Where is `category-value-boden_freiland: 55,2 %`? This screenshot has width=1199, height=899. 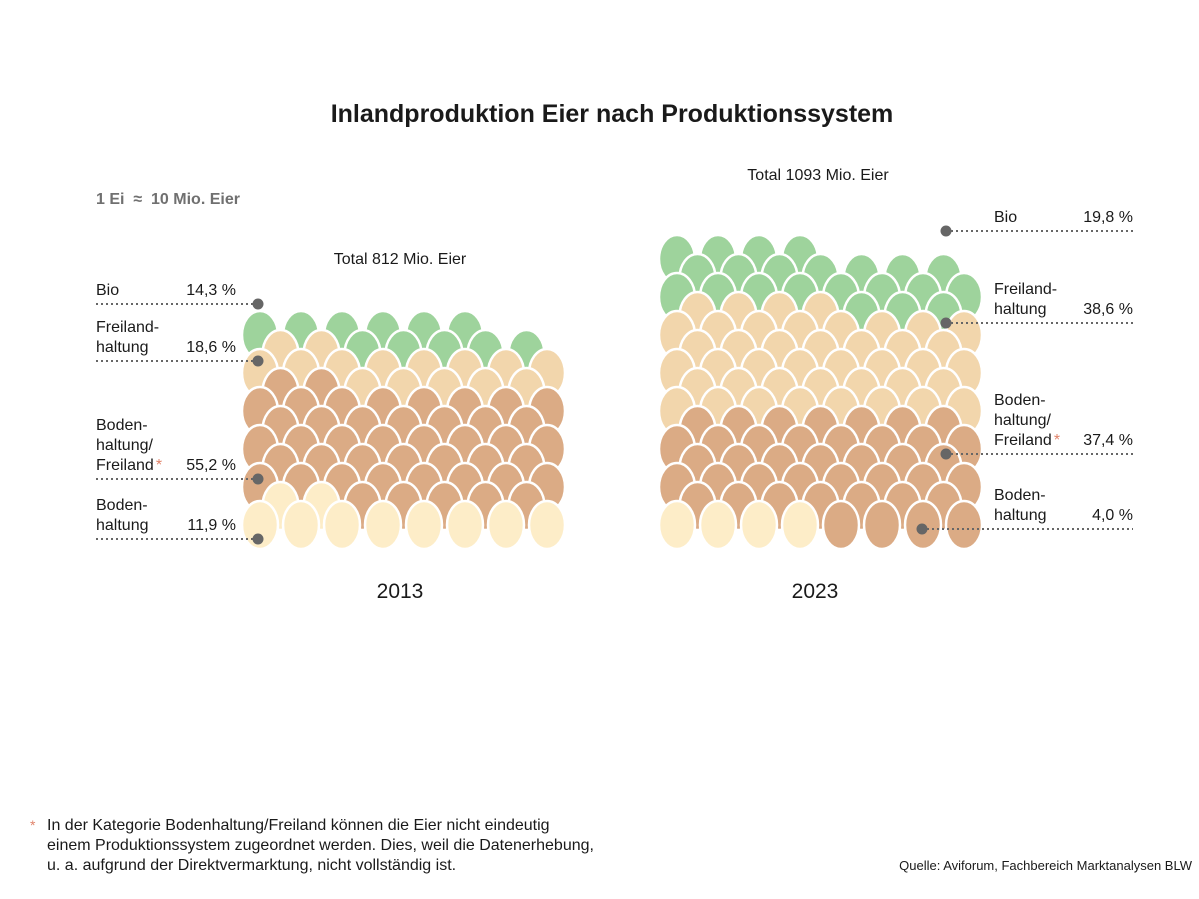
category-value-boden_freiland: 55,2 % is located at coordinates (211, 465).